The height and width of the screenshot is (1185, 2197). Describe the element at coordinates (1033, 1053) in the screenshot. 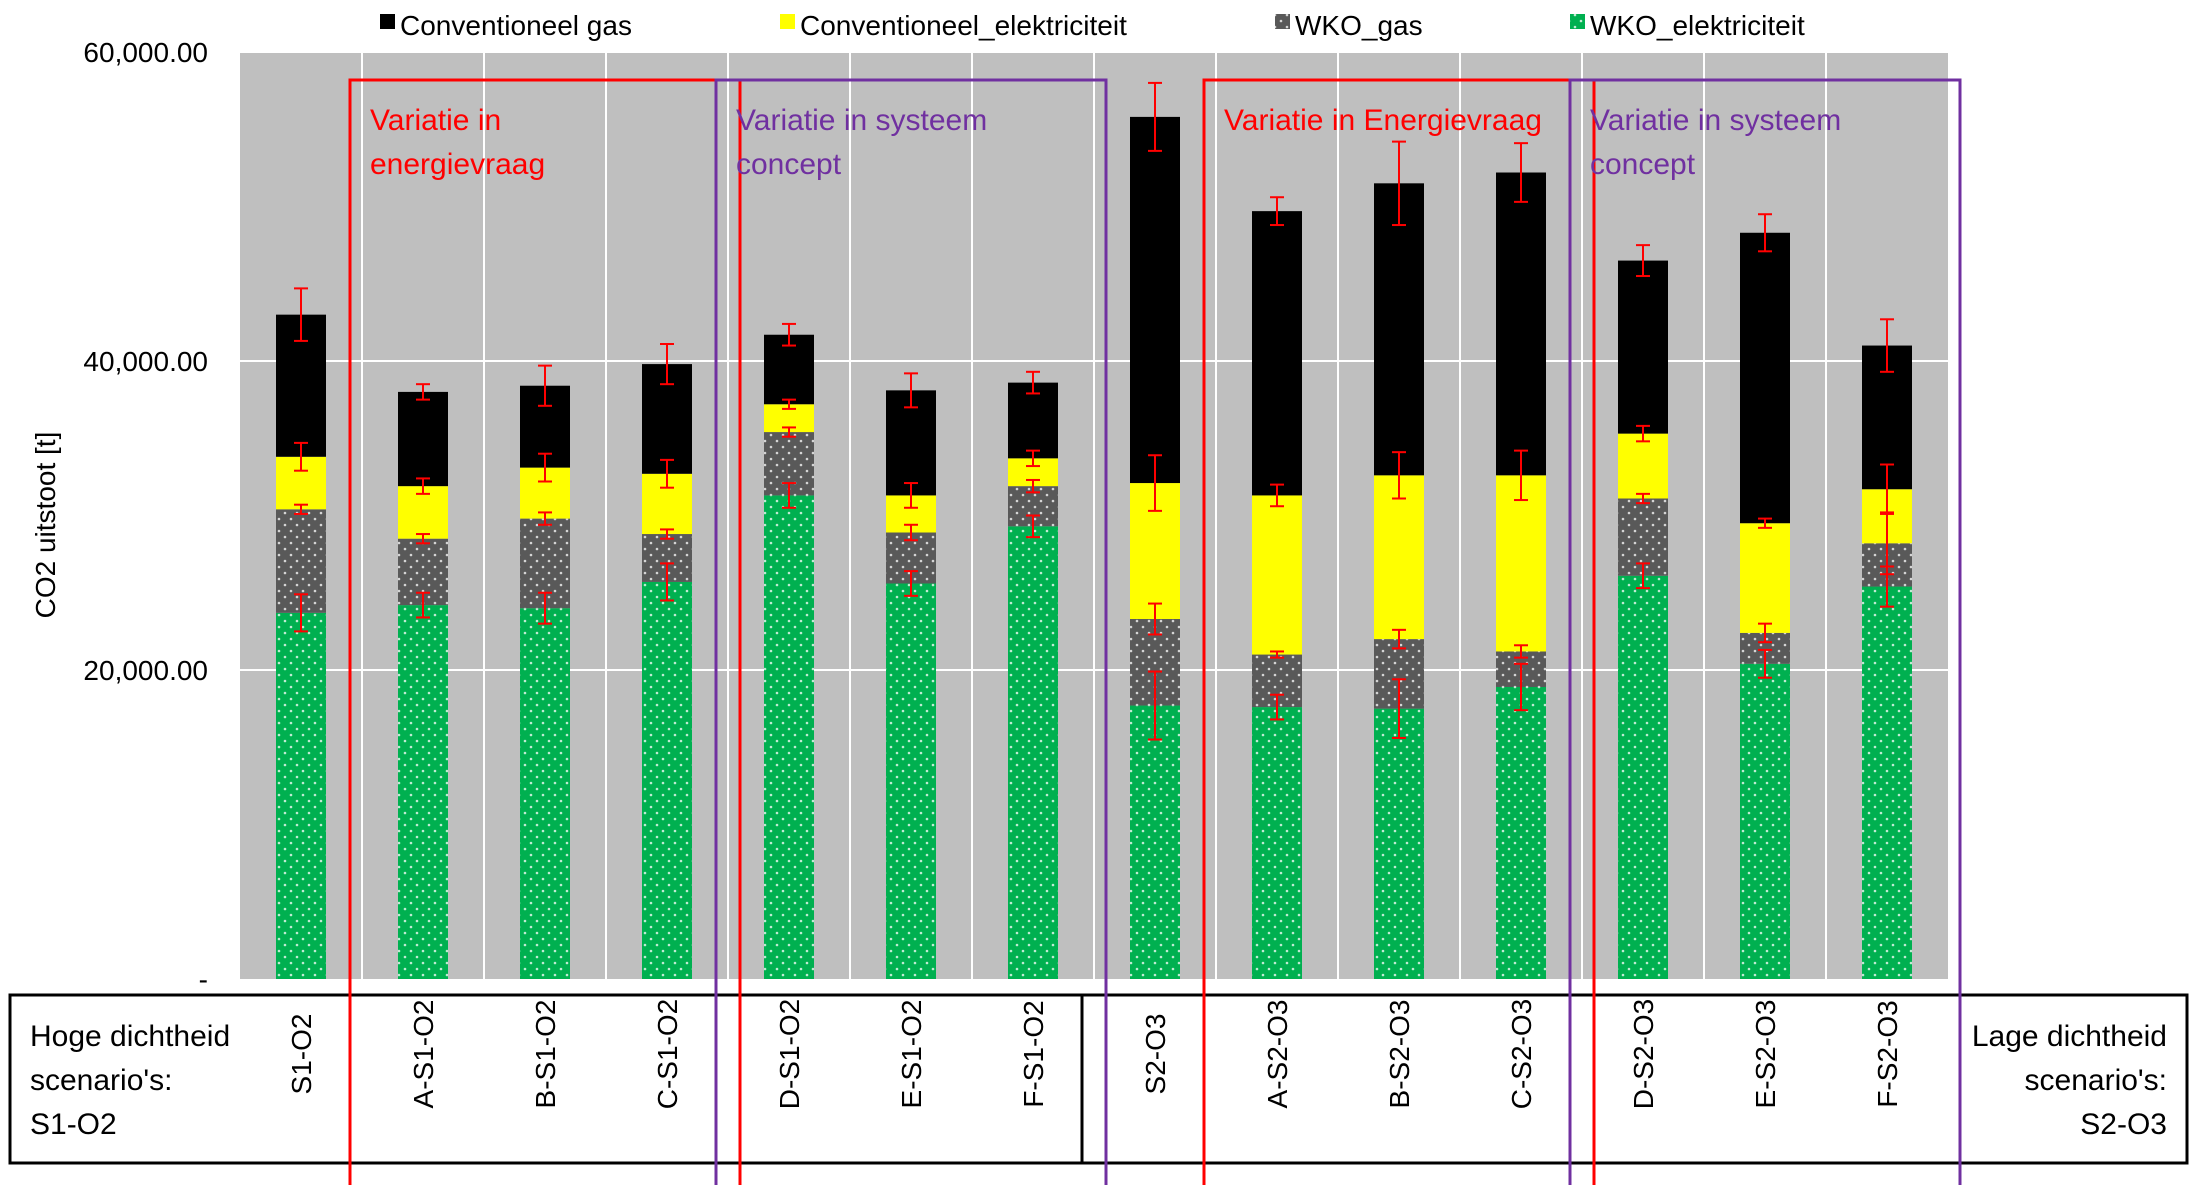

I see `x-tick-label: F-S1-O2` at that location.